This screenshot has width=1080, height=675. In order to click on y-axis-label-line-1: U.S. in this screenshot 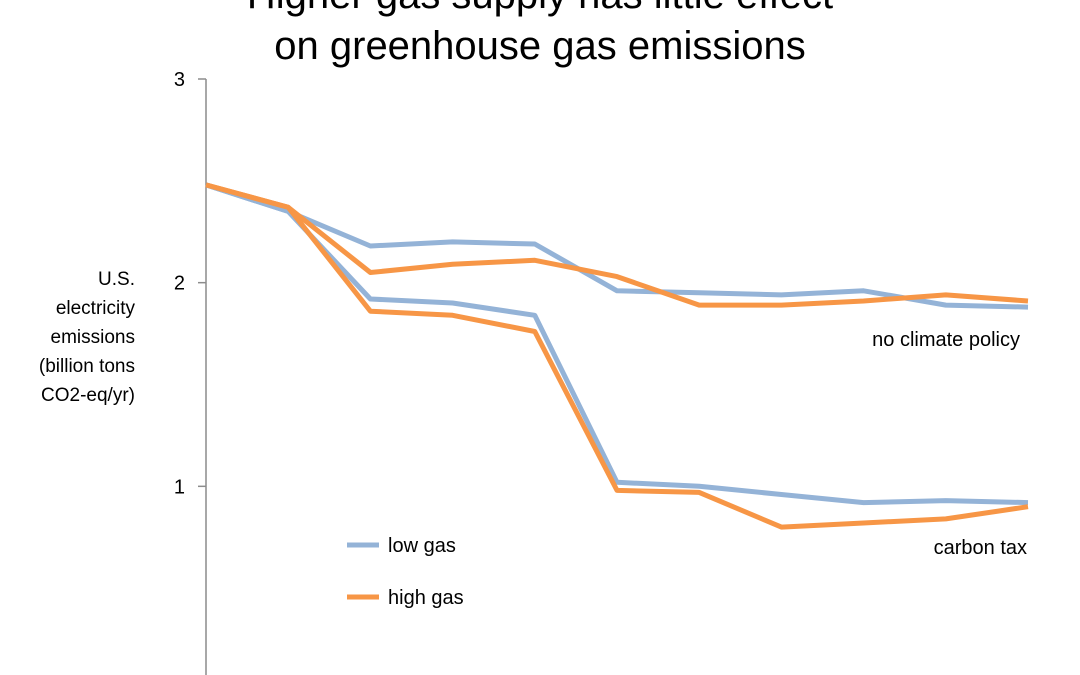, I will do `click(116, 279)`.